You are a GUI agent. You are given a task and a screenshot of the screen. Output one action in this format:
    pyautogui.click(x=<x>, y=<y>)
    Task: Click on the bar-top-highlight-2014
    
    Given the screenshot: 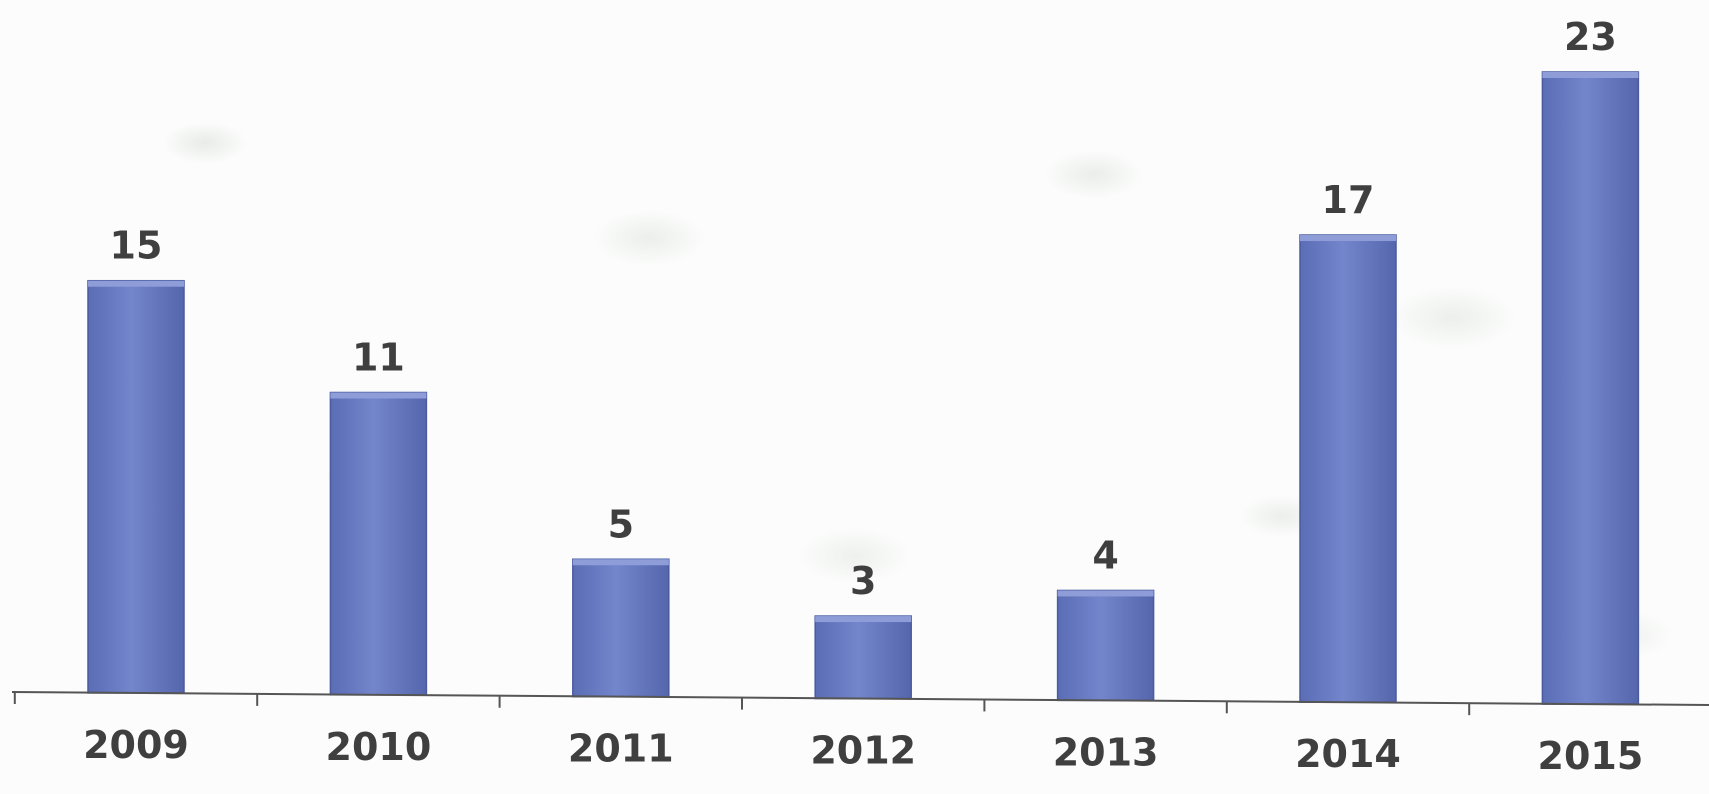 What is the action you would take?
    pyautogui.click(x=1348, y=238)
    